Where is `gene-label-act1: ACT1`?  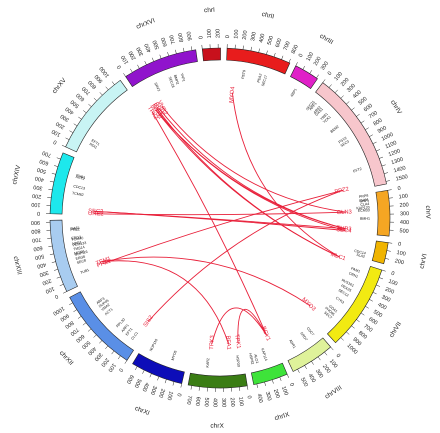 gene-label-act1: ACT1 is located at coordinates (109, 311).